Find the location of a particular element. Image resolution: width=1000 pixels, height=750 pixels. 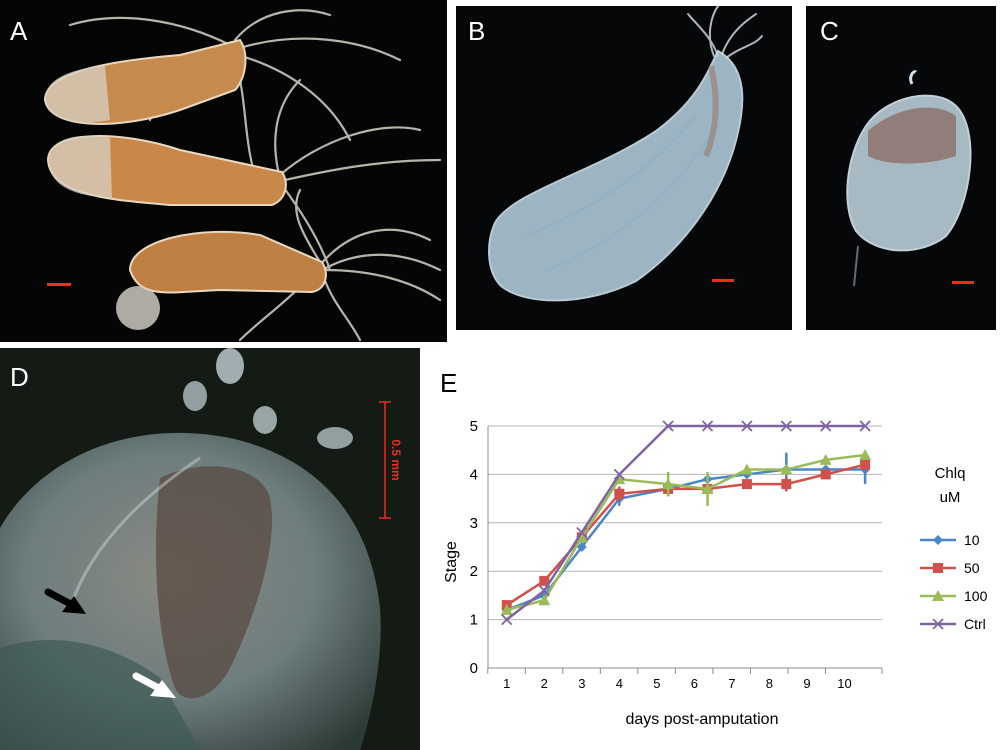

legend-item-10: 10 is located at coordinates (950, 540).